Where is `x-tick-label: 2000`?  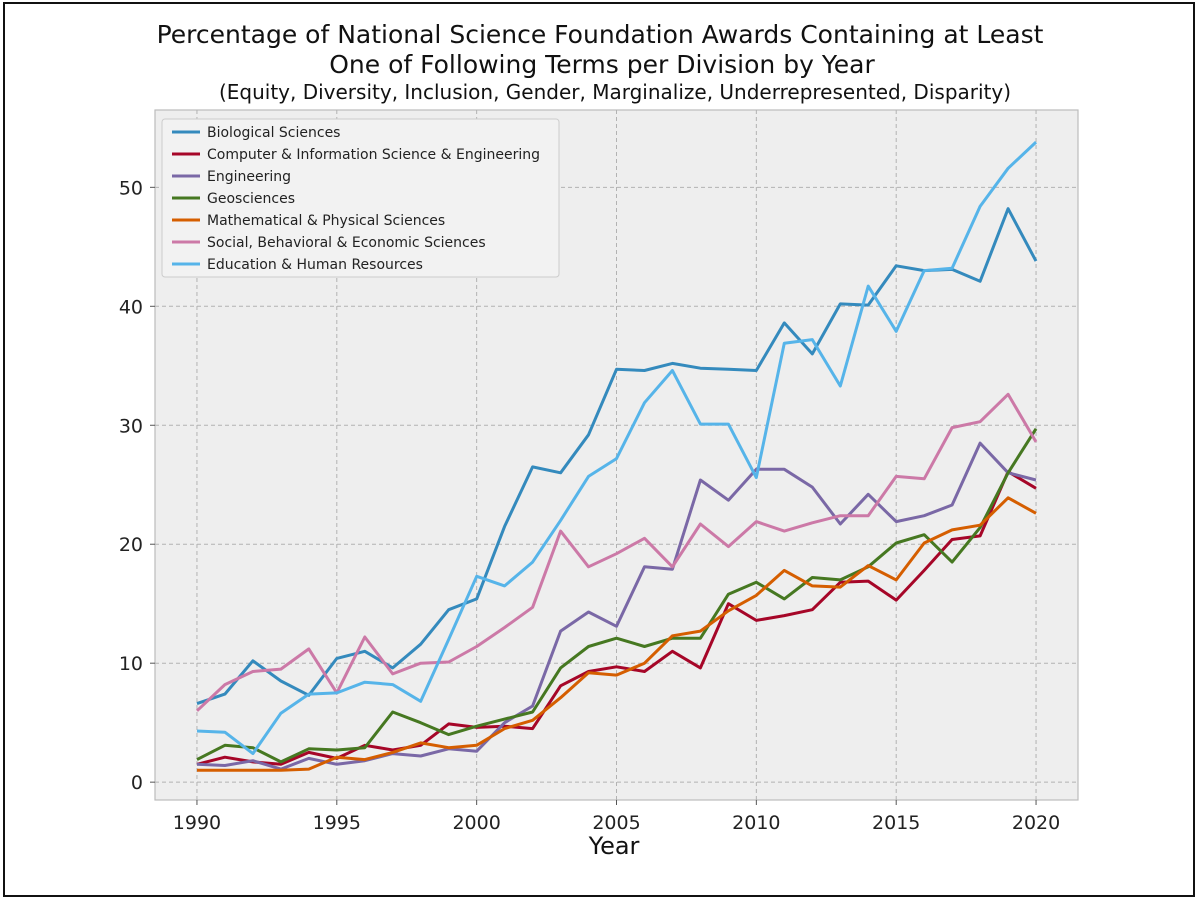 x-tick-label: 2000 is located at coordinates (476, 823).